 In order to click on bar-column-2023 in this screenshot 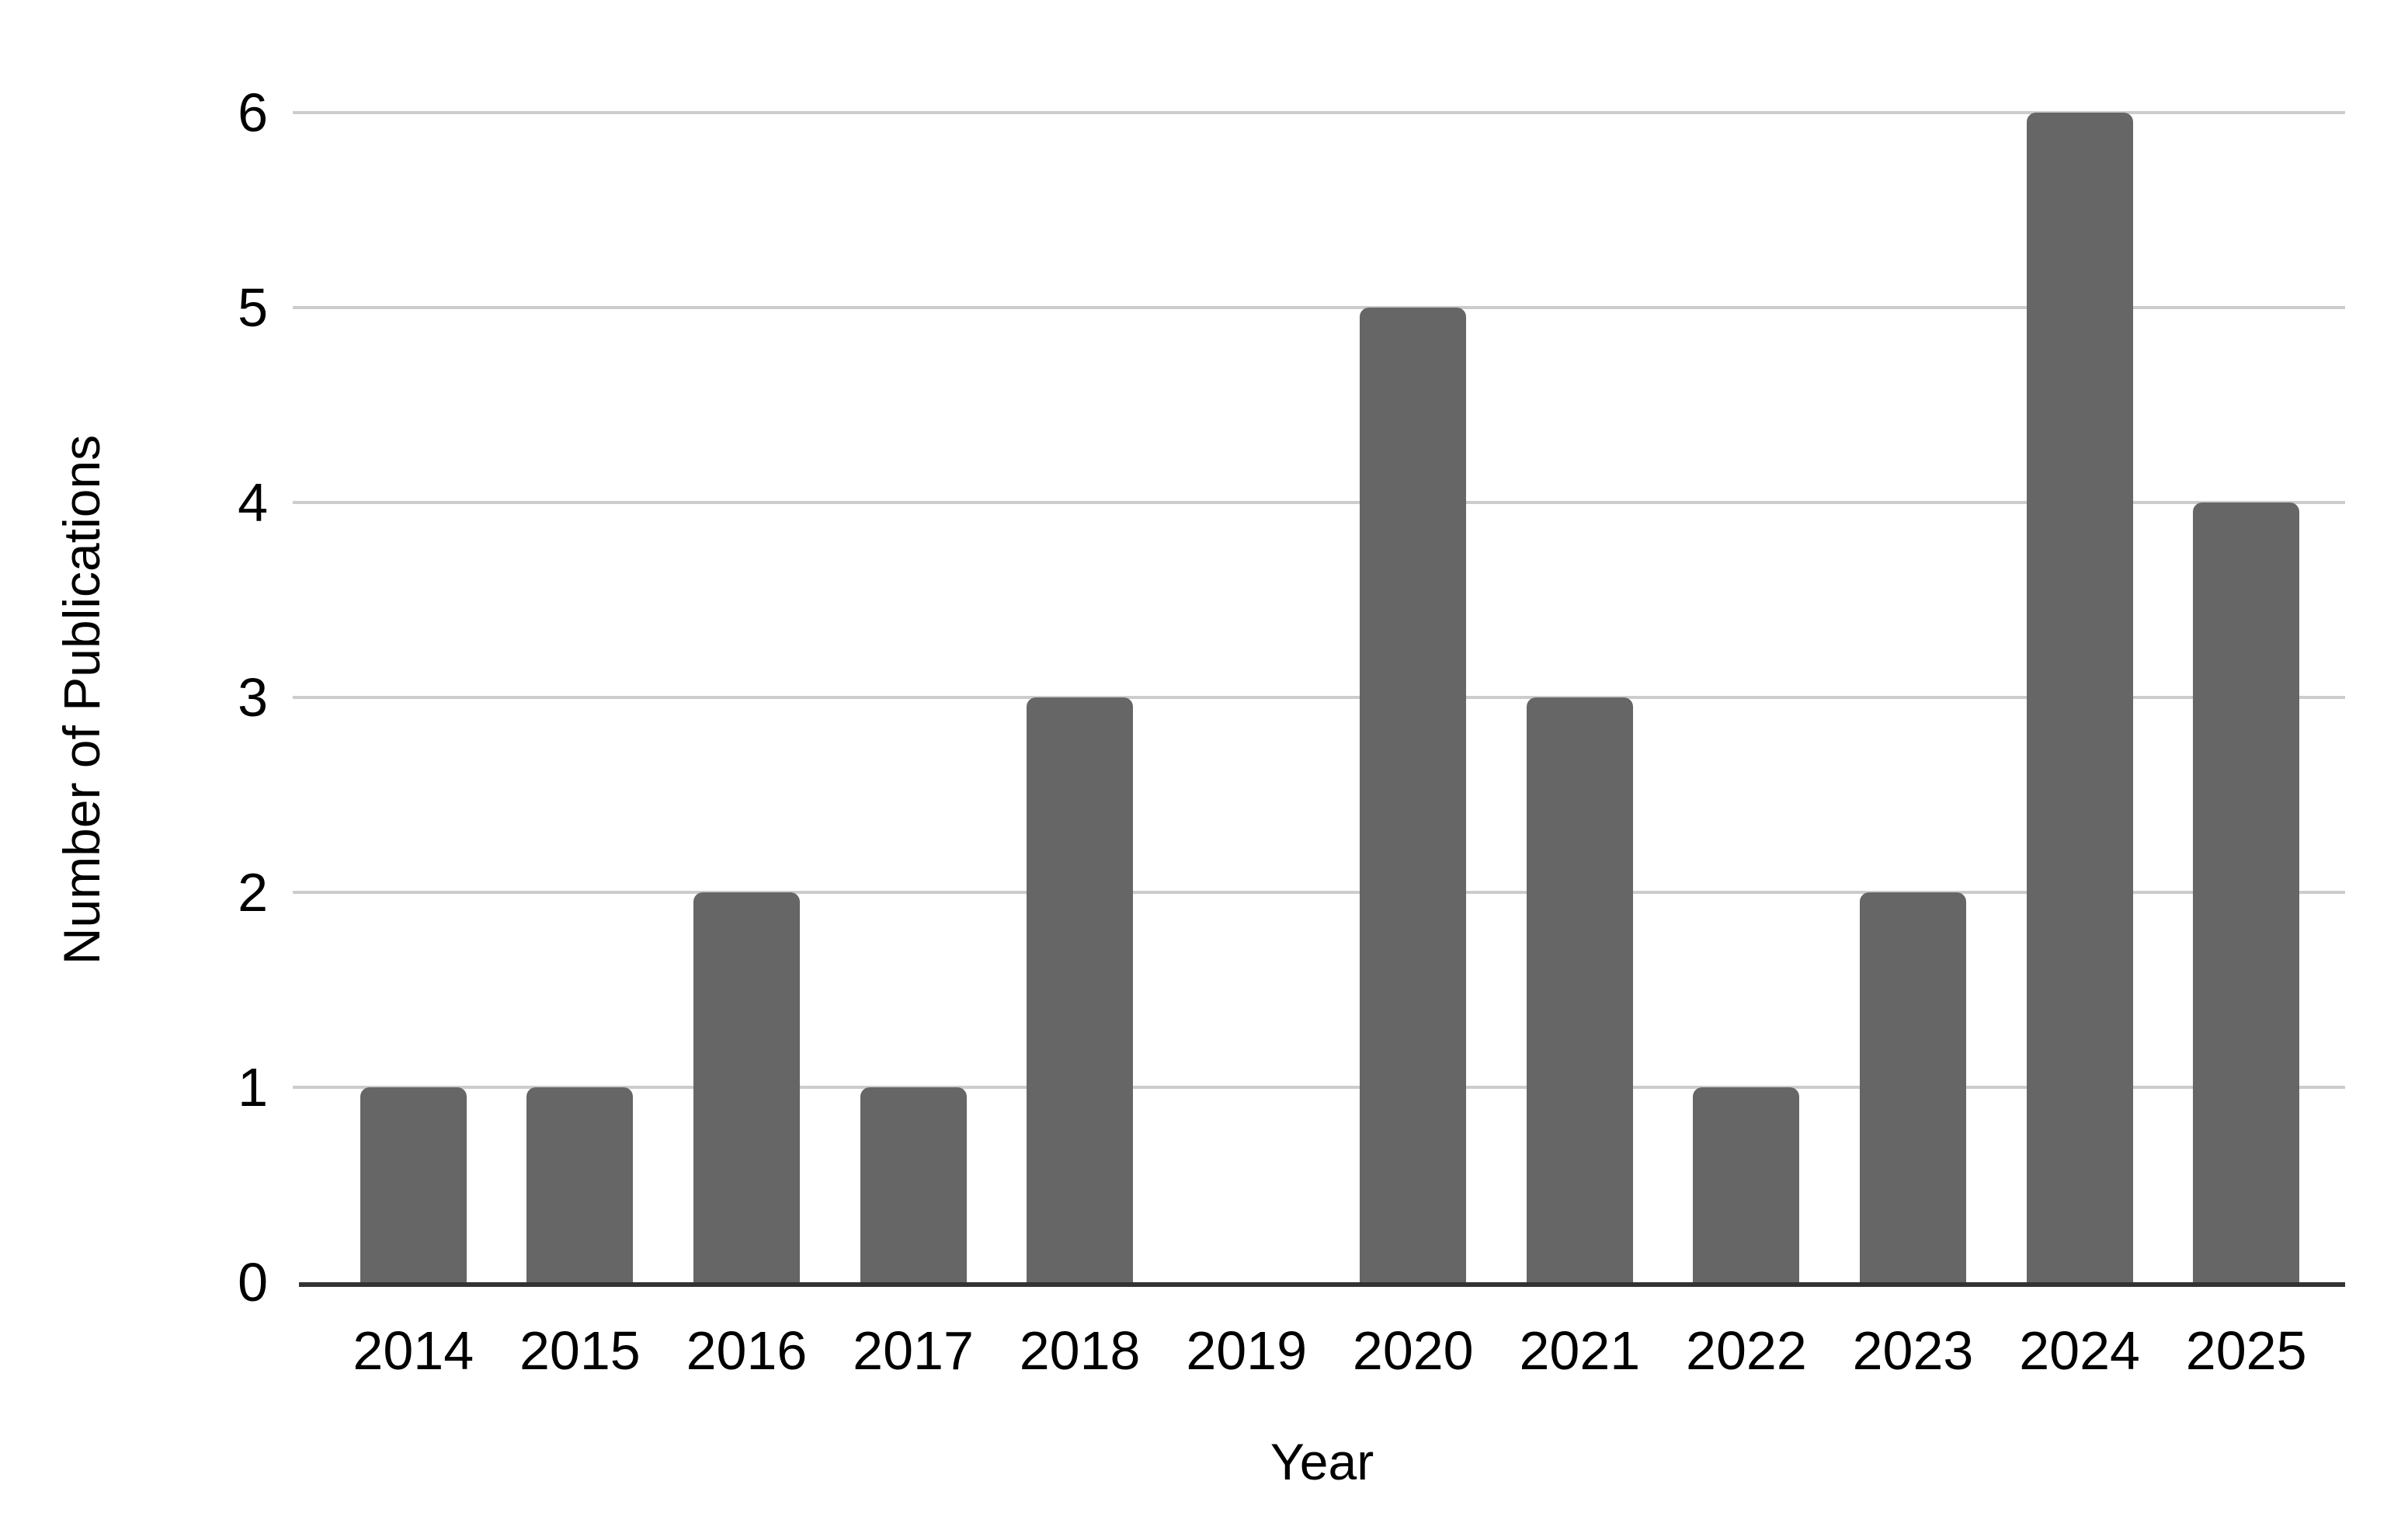, I will do `click(1913, 697)`.